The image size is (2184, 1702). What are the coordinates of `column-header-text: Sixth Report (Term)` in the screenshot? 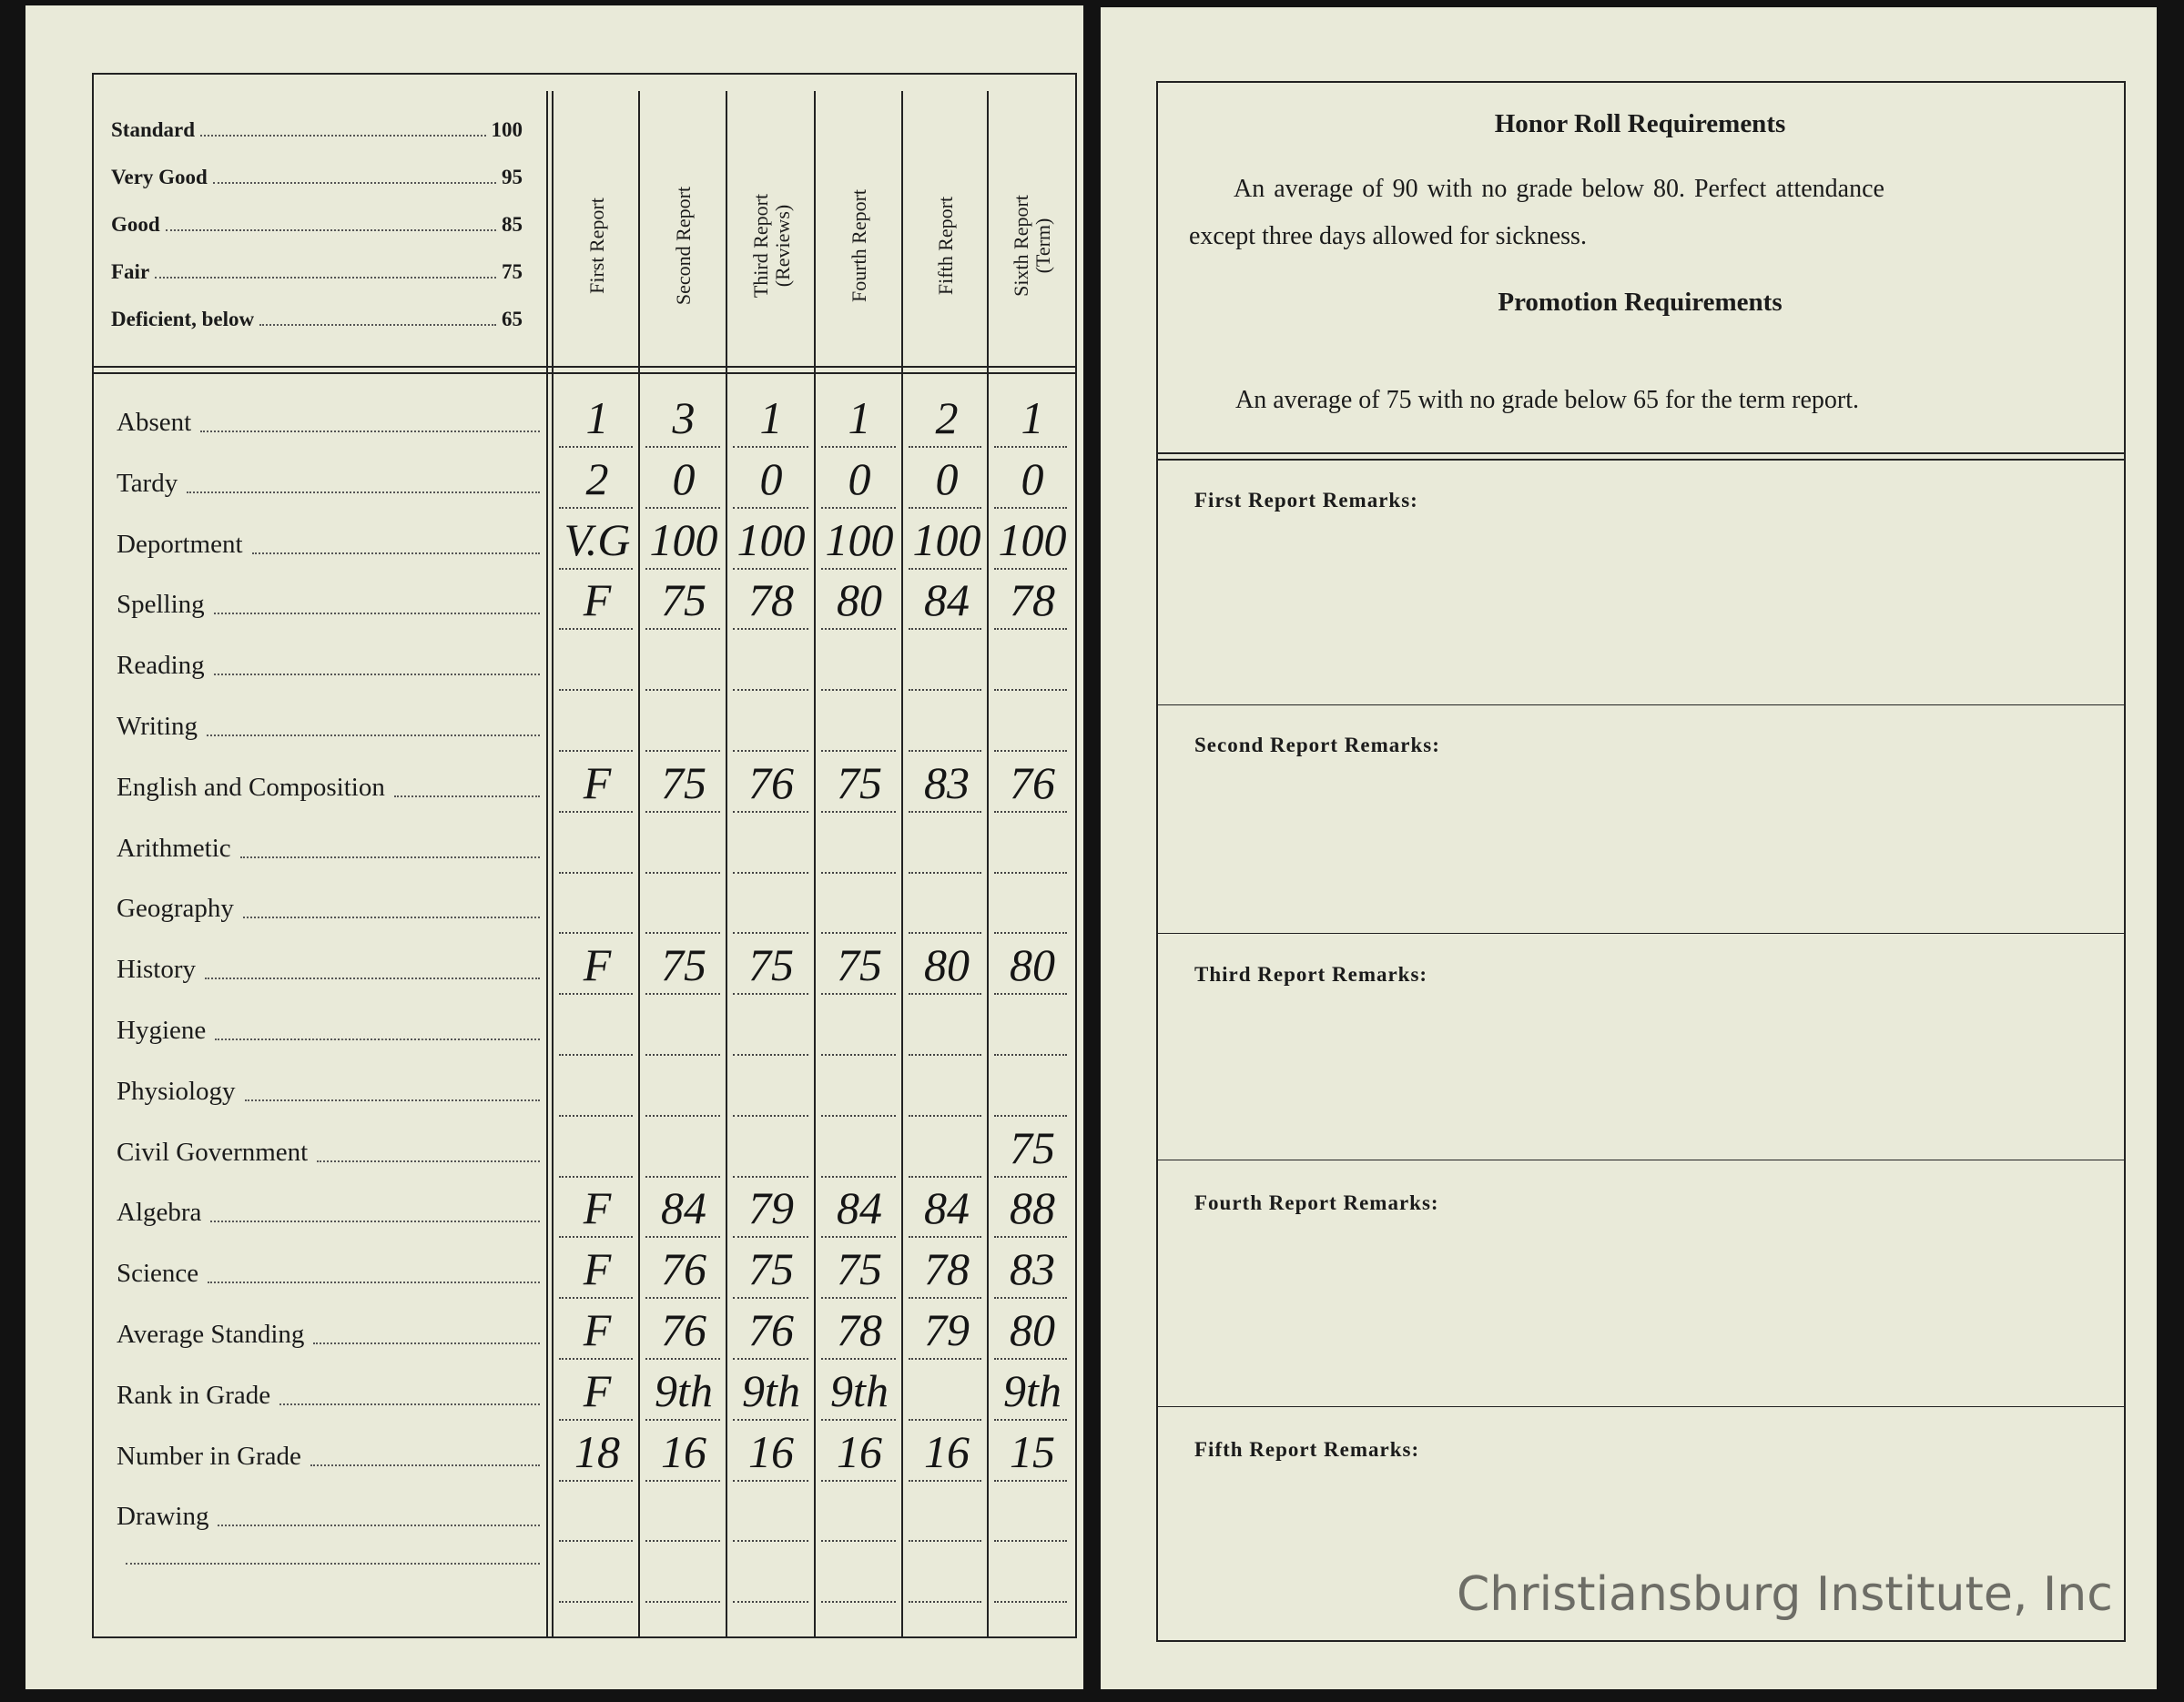 It's located at (1032, 246).